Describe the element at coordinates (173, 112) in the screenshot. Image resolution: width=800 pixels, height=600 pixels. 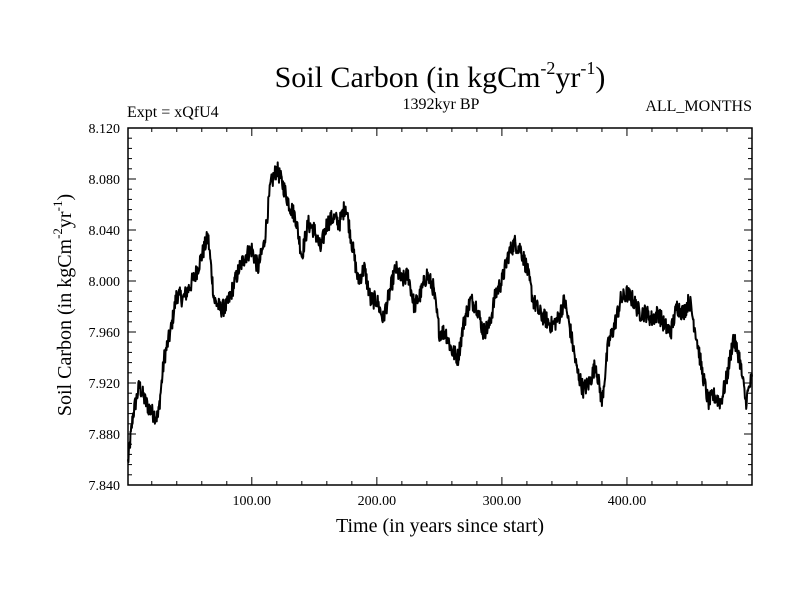
I see `experiment-label: Expt = xQfU4` at that location.